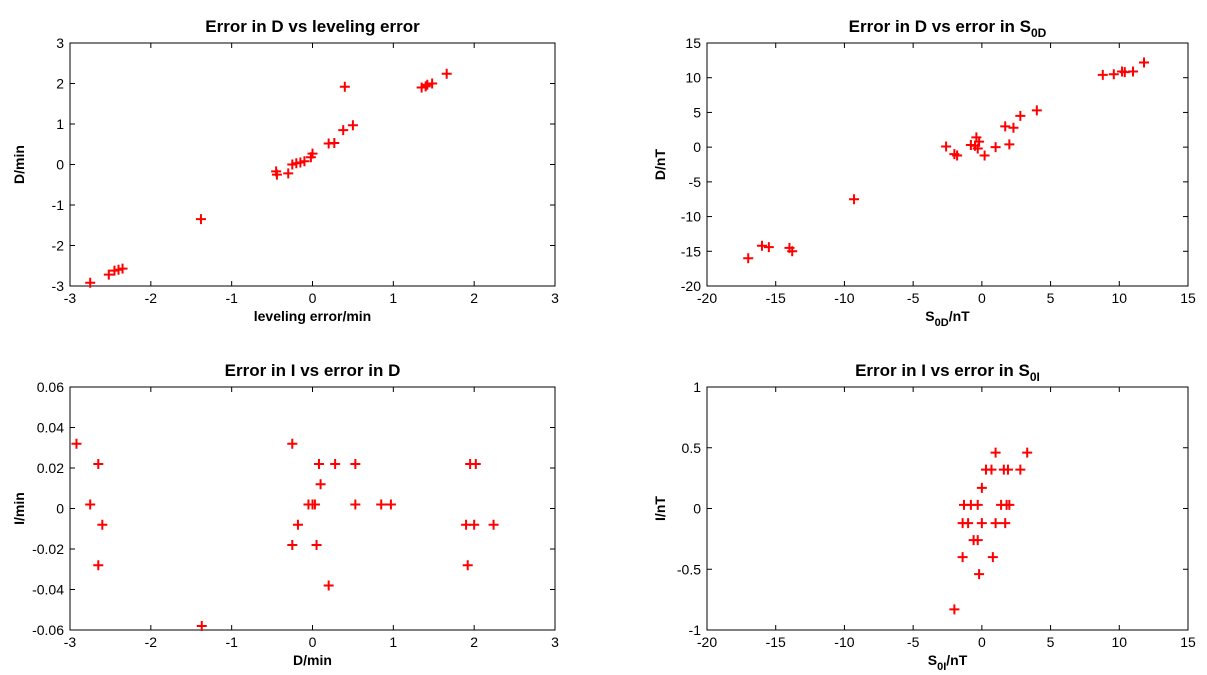 This screenshot has height=675, width=1207. What do you see at coordinates (312, 26) in the screenshot?
I see `chart-title-text: Error in D vs leveling error` at bounding box center [312, 26].